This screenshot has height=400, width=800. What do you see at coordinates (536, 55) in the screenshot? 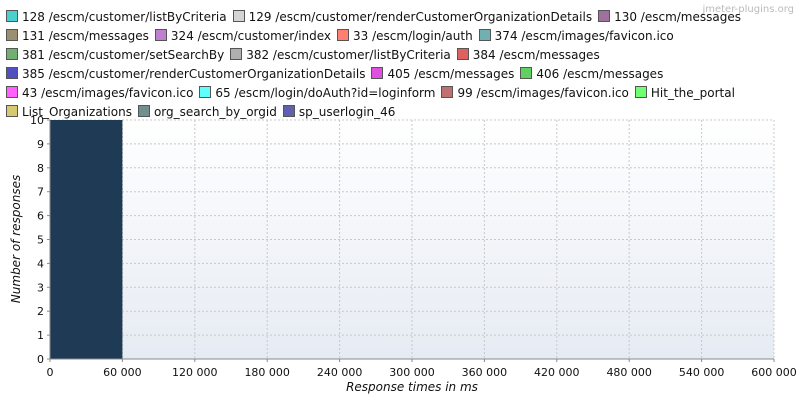
I see `legend-label: 384 /escm/messages` at bounding box center [536, 55].